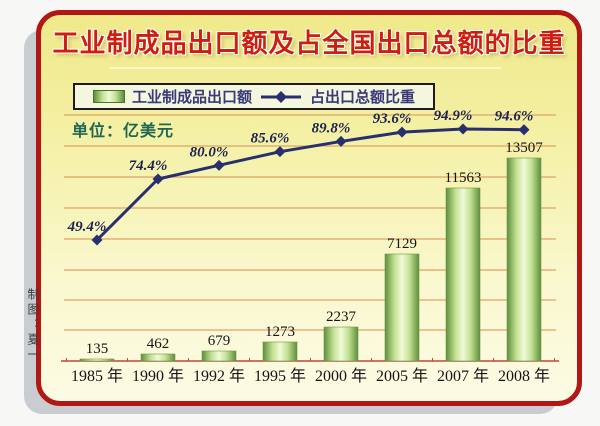  What do you see at coordinates (108, 96) in the screenshot?
I see `bar-legend-icon` at bounding box center [108, 96].